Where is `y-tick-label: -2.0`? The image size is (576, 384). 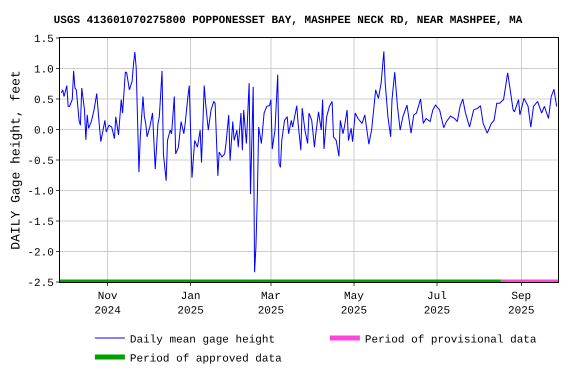
y-tick-label: -2.0 is located at coordinates (40, 253).